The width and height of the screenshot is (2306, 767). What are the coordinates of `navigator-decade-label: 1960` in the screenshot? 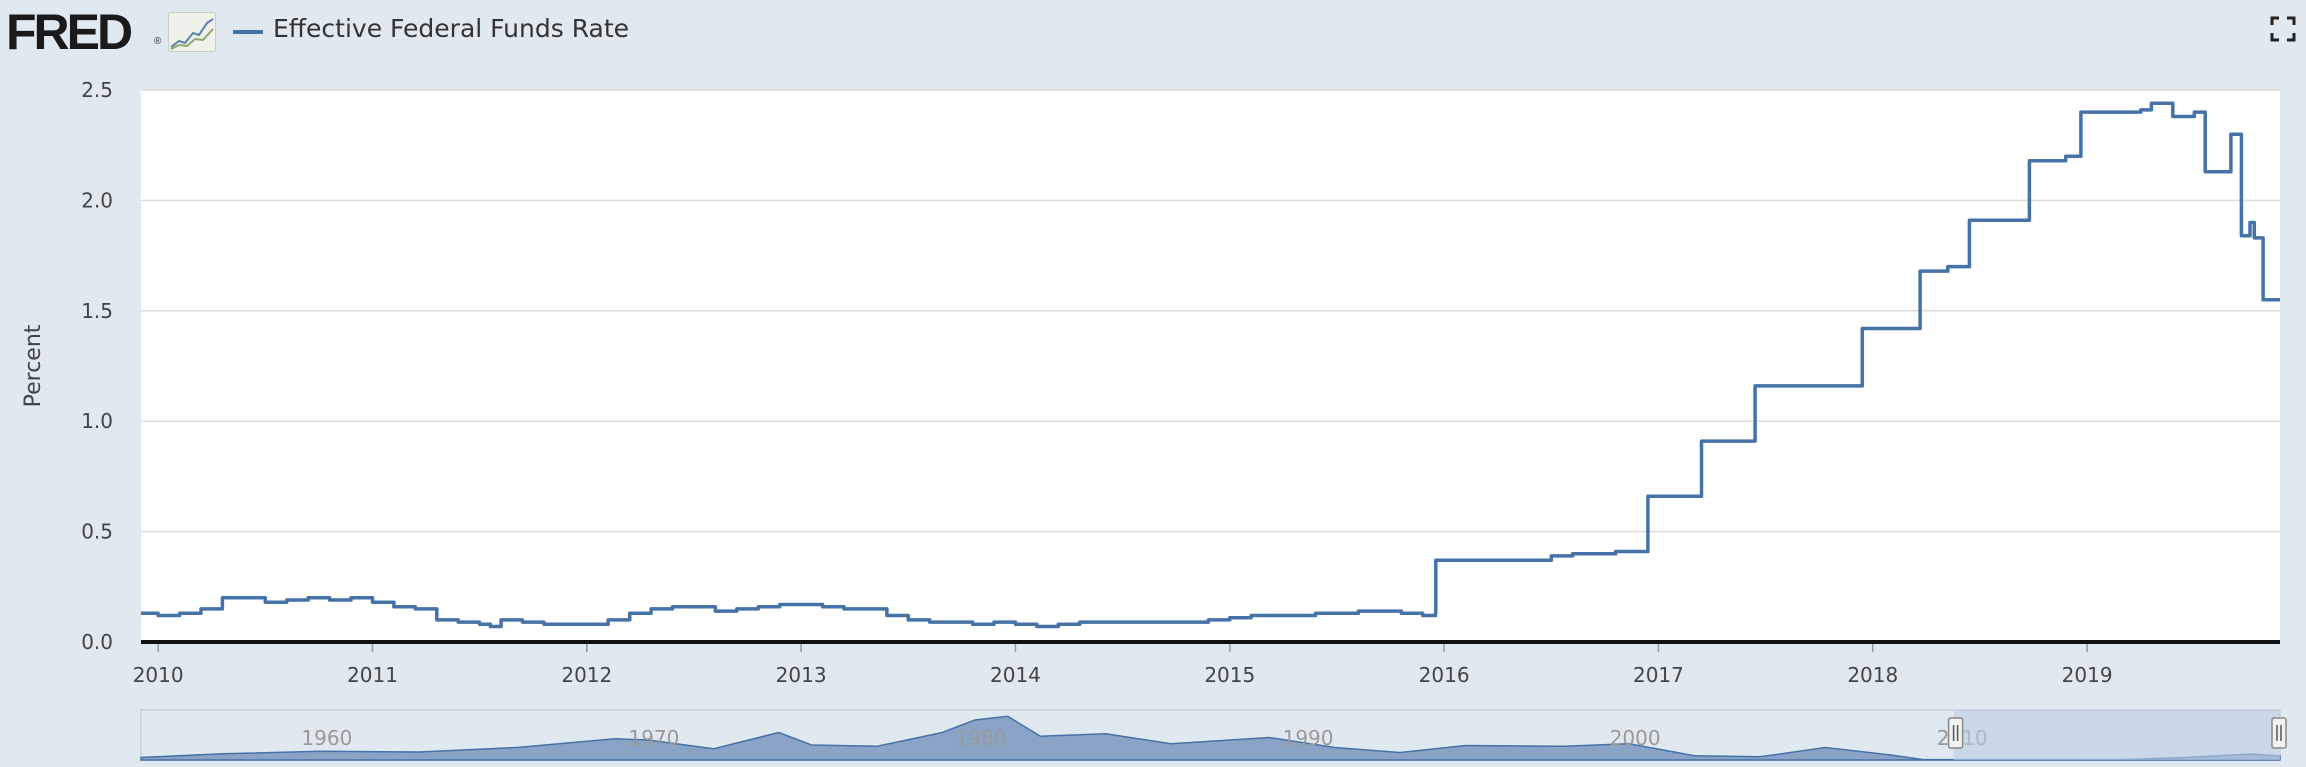 It's located at (326, 738).